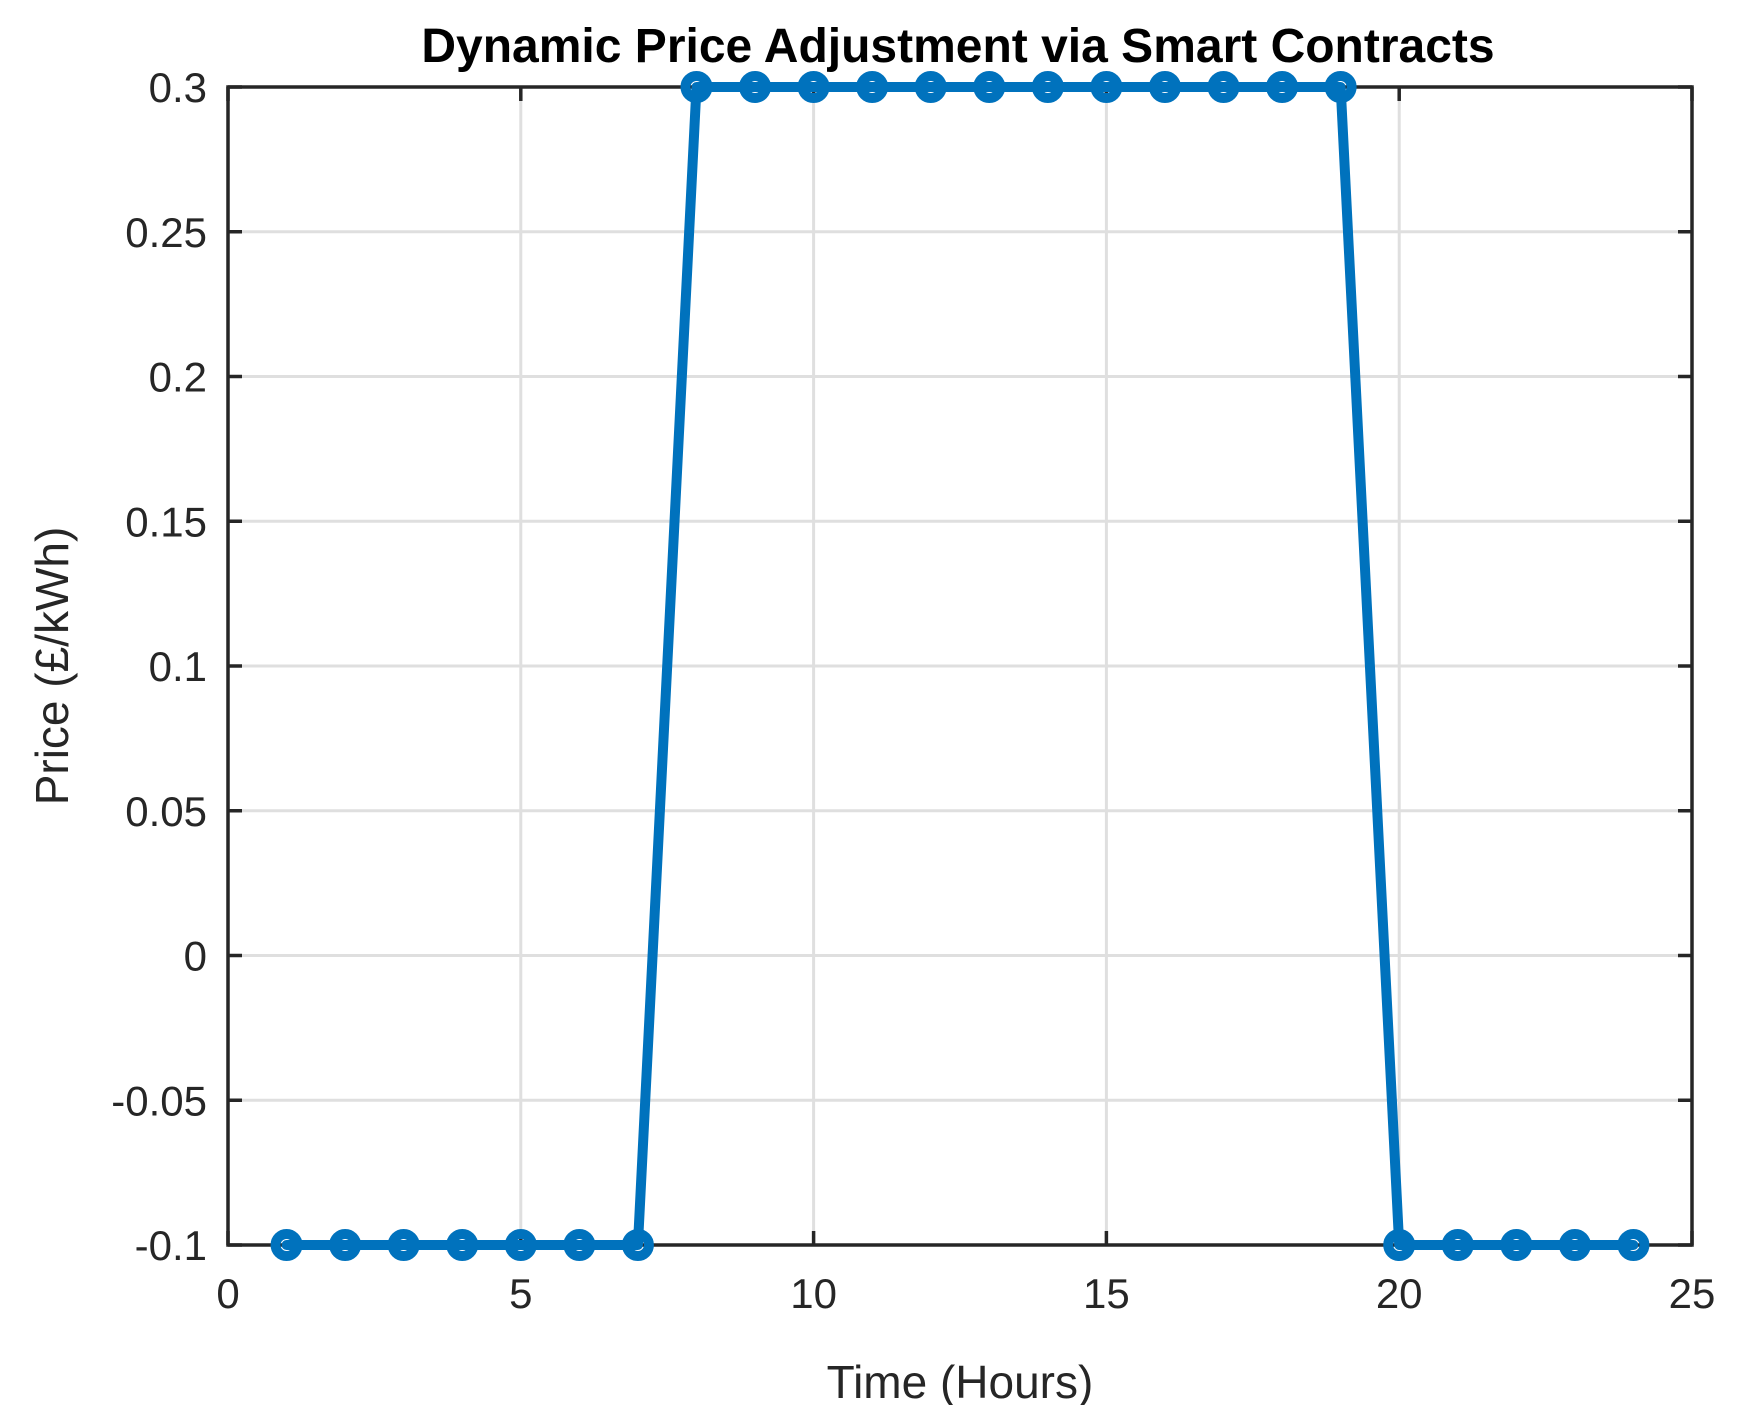 The image size is (1741, 1405). I want to click on y-tick-label: 0, so click(195, 956).